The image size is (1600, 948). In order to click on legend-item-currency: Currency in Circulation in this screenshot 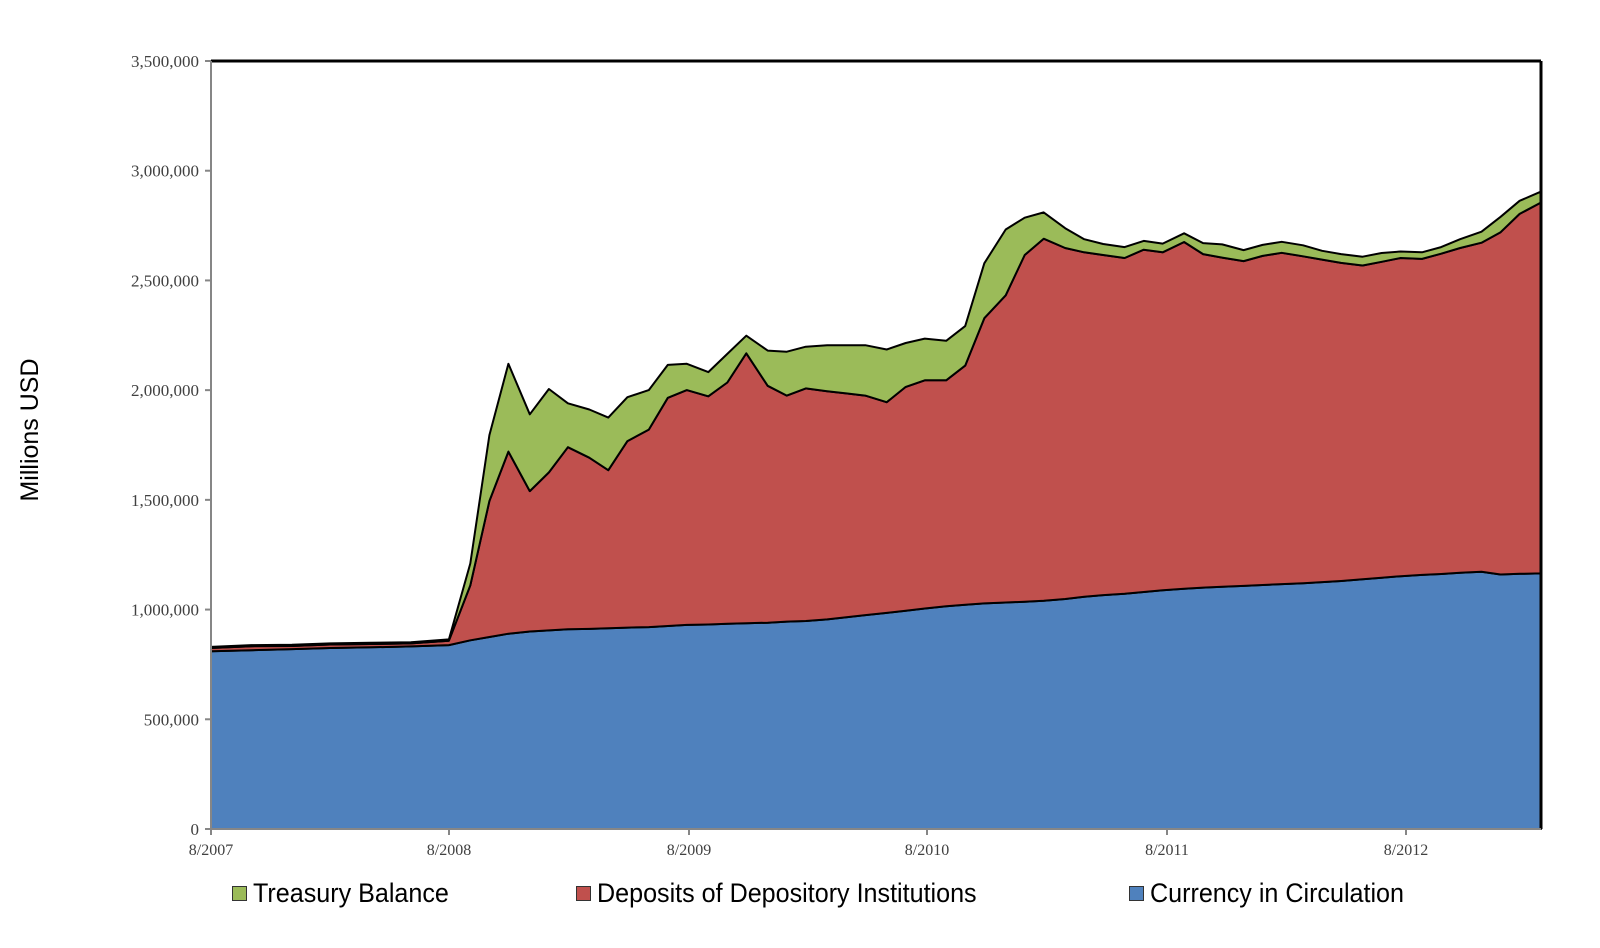, I will do `click(1276, 893)`.